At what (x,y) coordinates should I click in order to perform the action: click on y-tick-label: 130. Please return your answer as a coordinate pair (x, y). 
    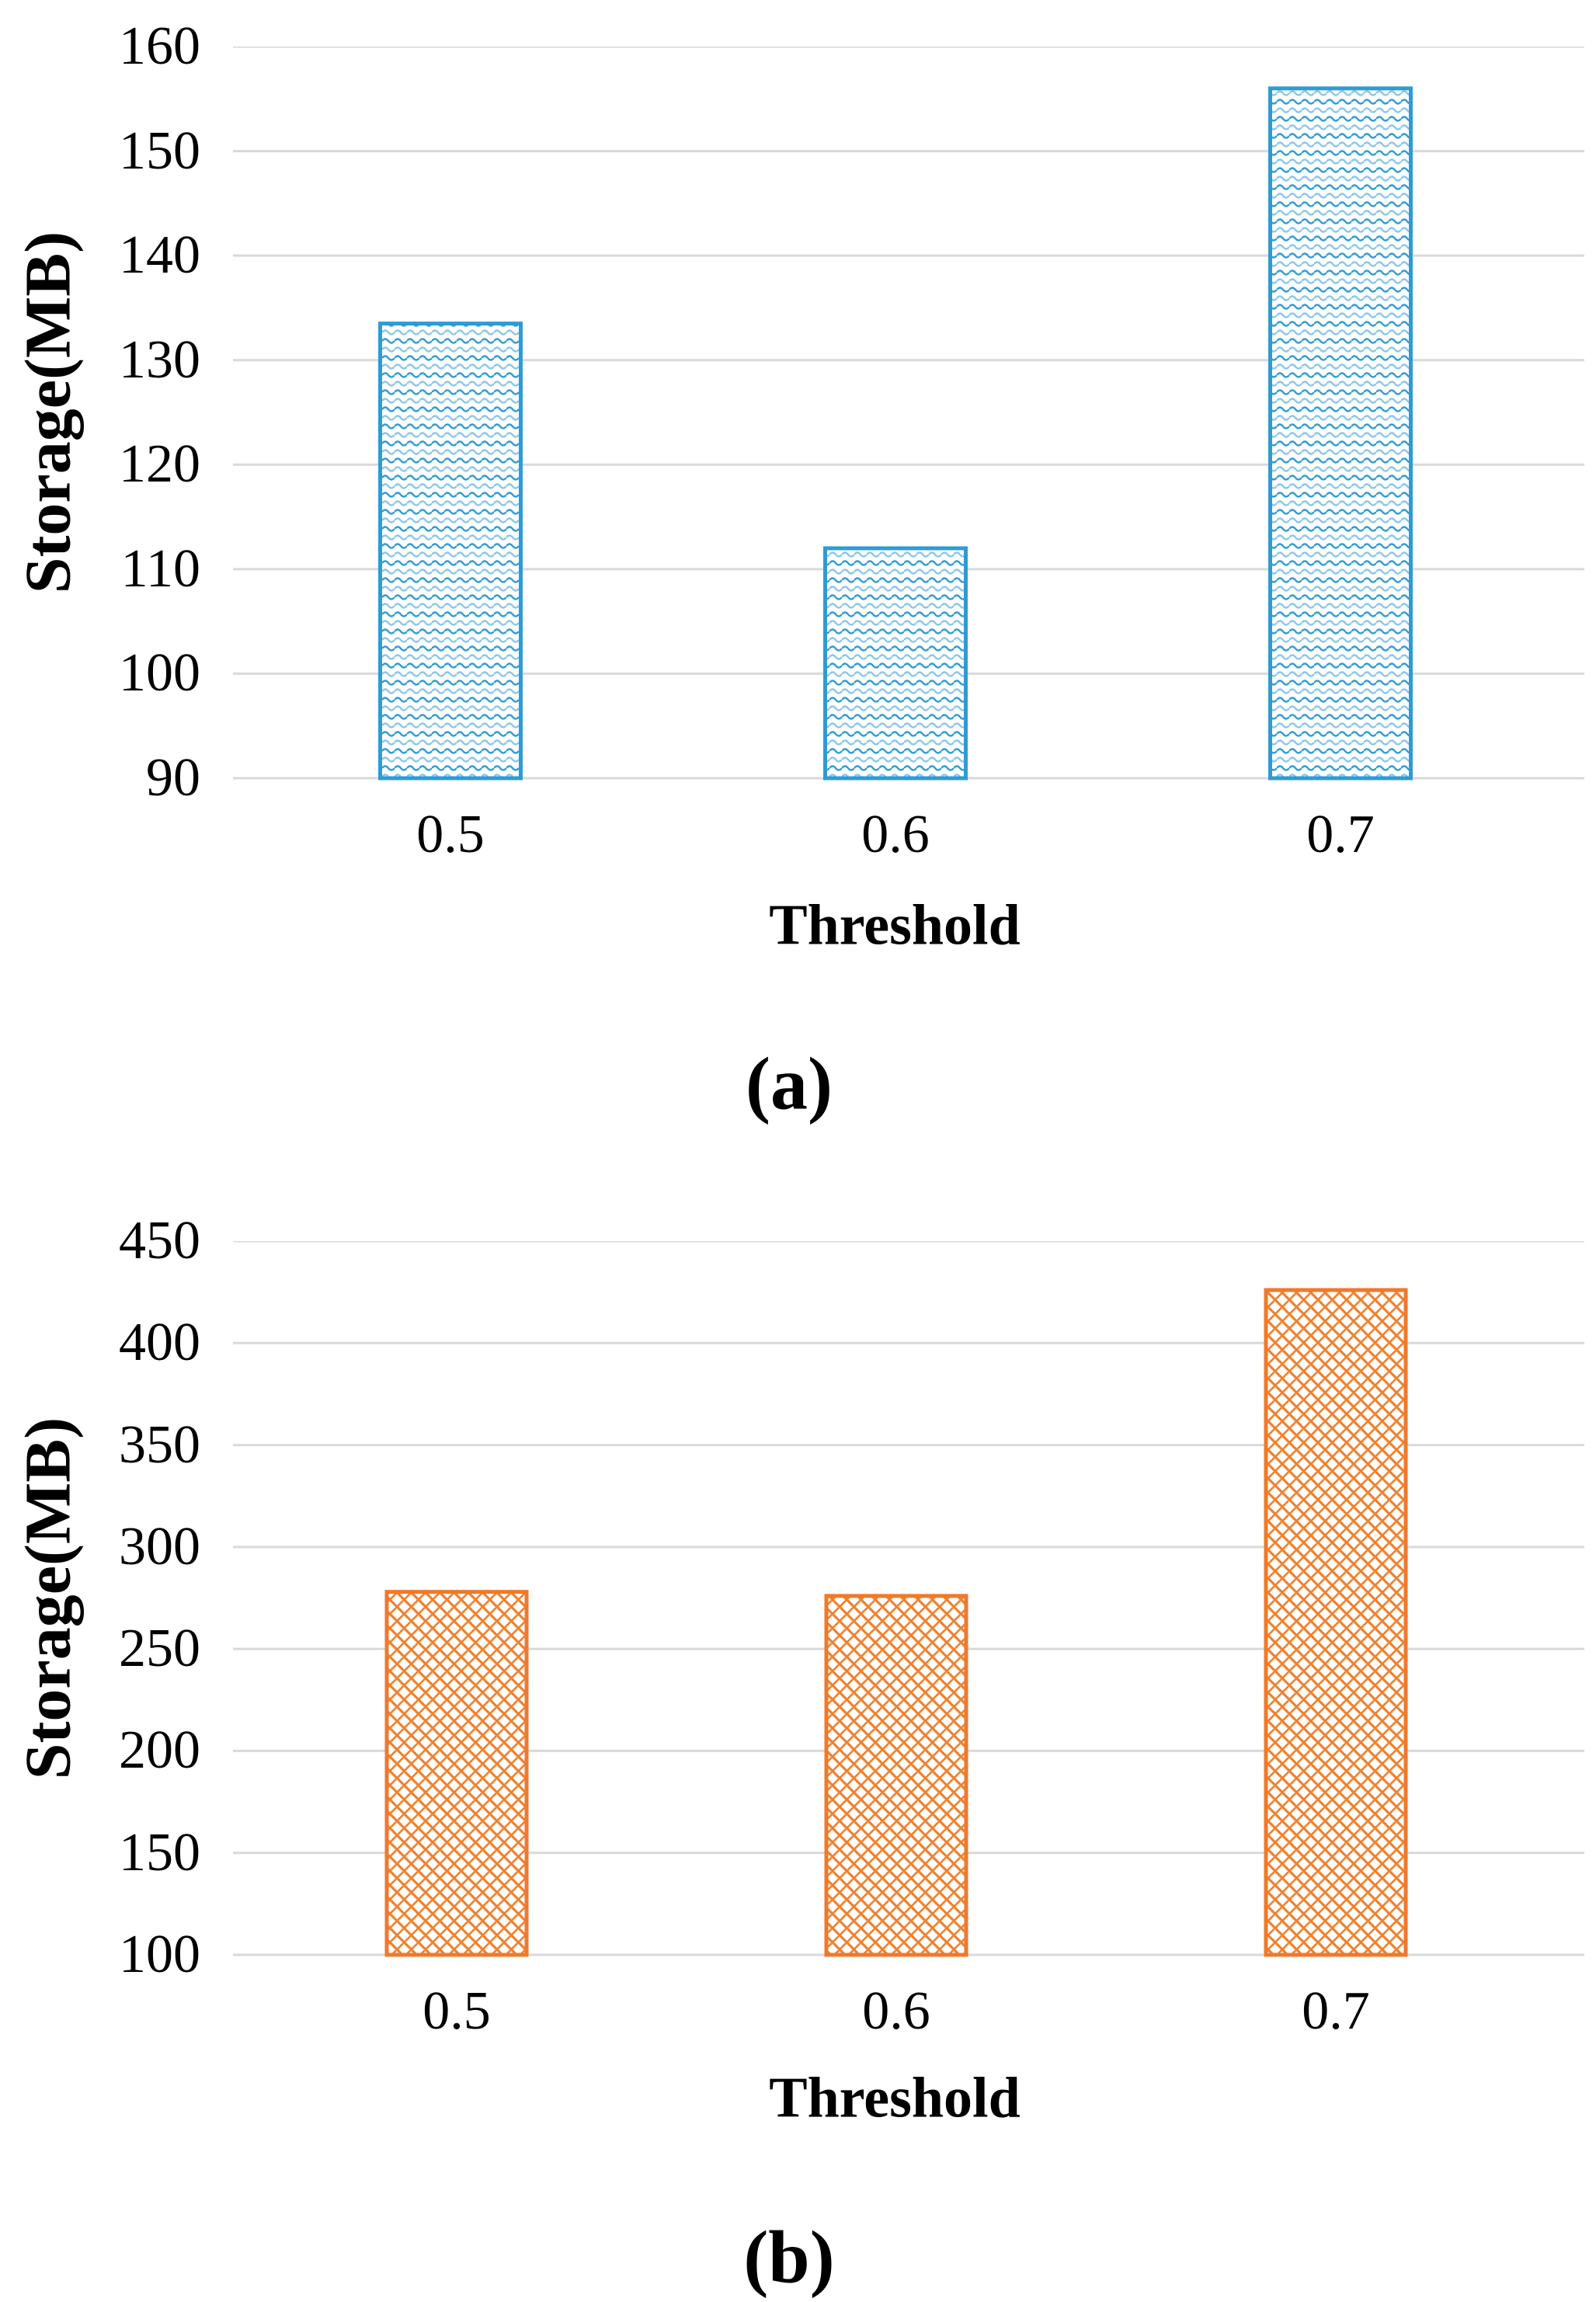
    Looking at the image, I should click on (159, 359).